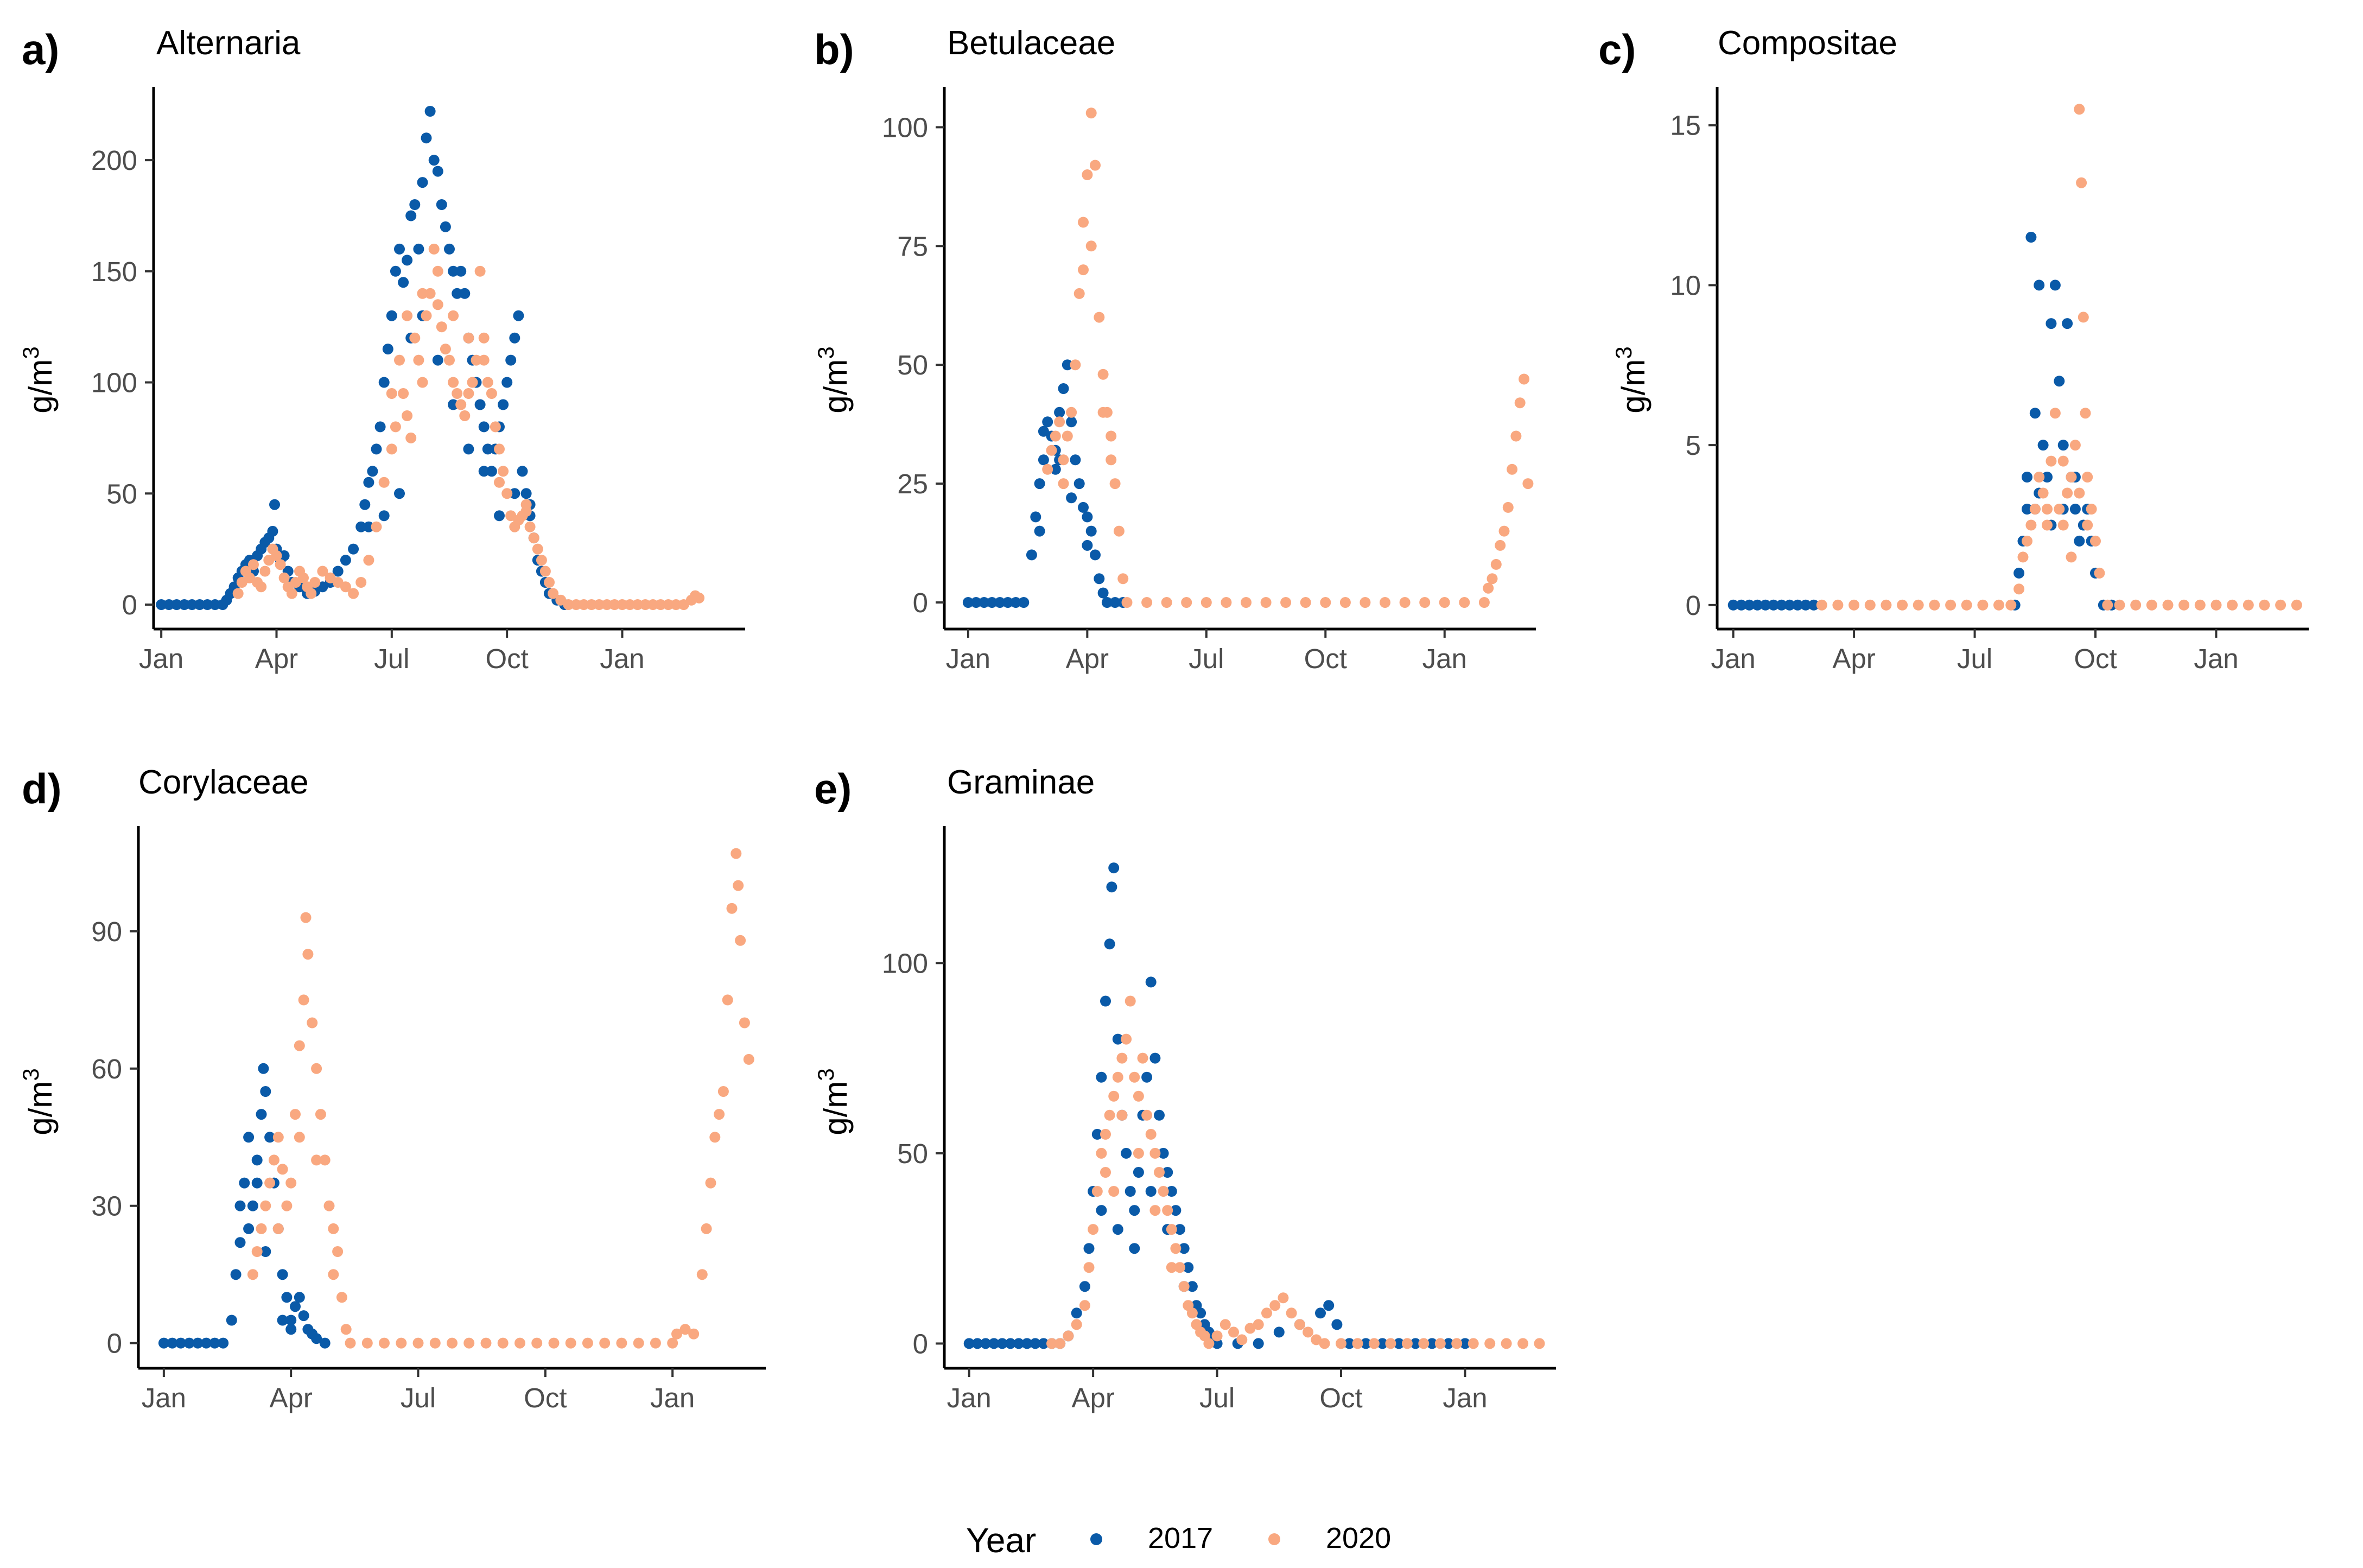  I want to click on panel-title: Betulaceae, so click(1031, 43).